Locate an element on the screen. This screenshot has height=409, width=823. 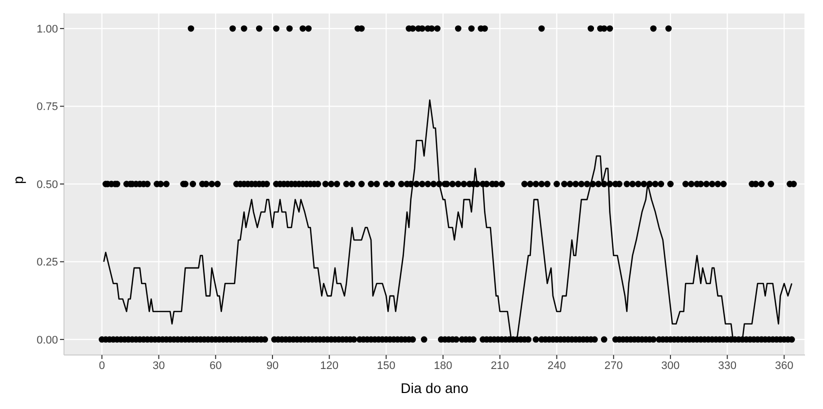
x-tick-label: 90 is located at coordinates (272, 366).